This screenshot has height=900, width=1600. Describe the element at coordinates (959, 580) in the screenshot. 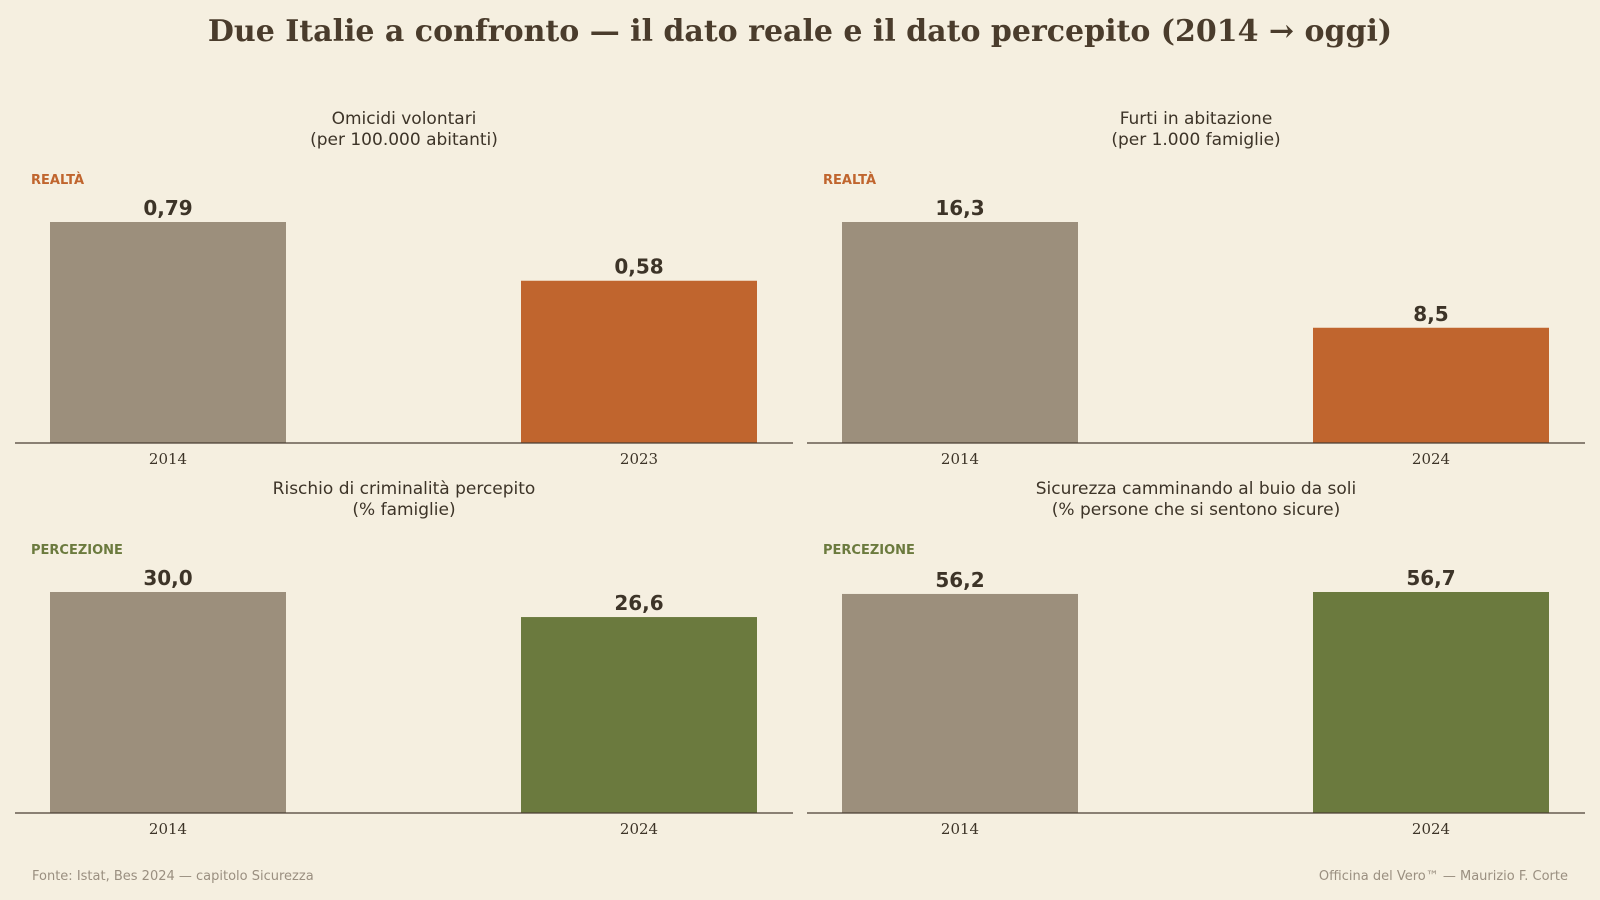

I see `value-label: 56,2` at that location.